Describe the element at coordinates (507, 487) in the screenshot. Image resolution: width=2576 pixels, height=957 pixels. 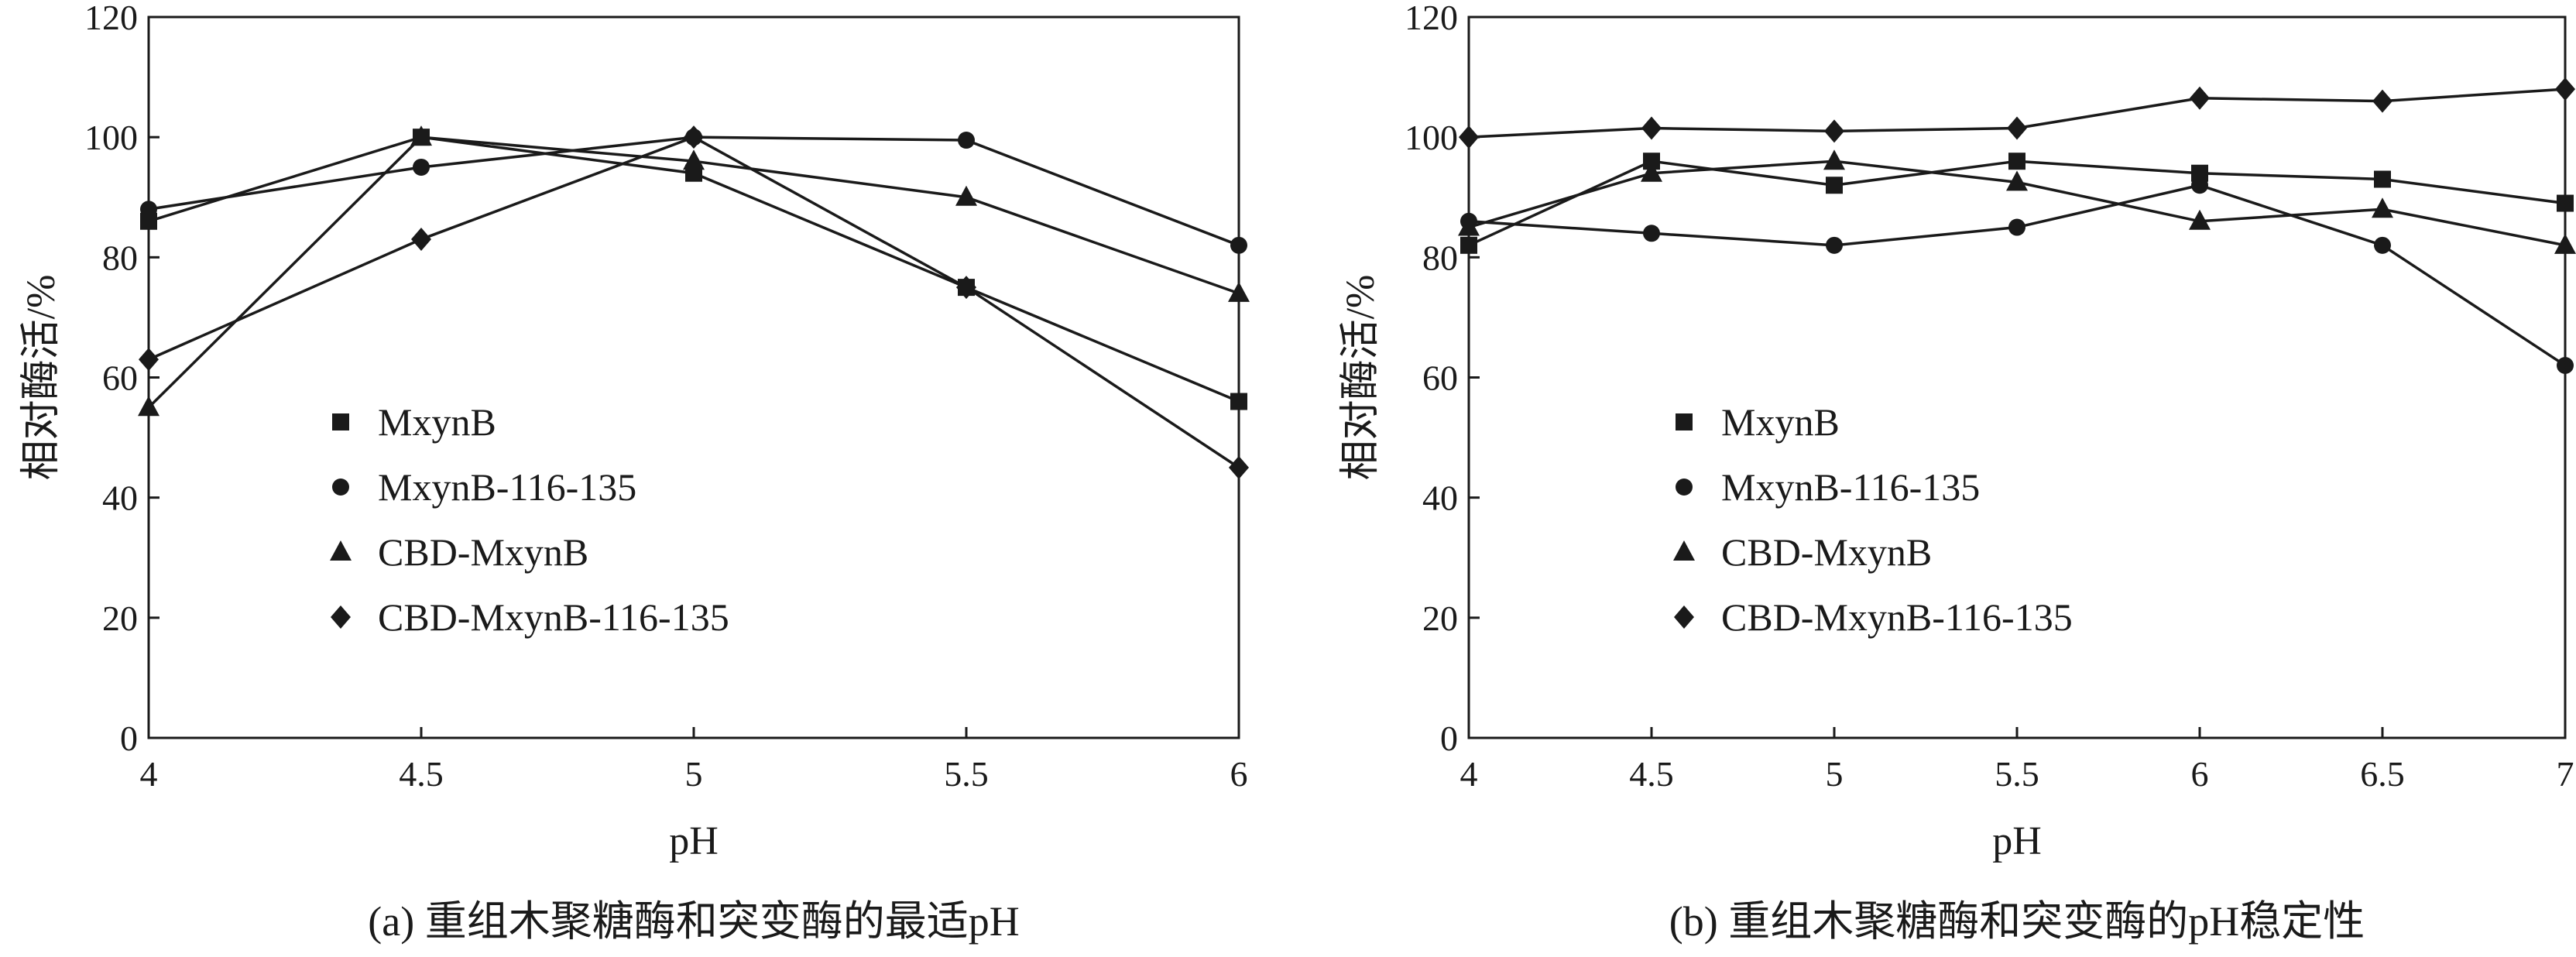
I see `legend-label: MxynB-116-135` at that location.